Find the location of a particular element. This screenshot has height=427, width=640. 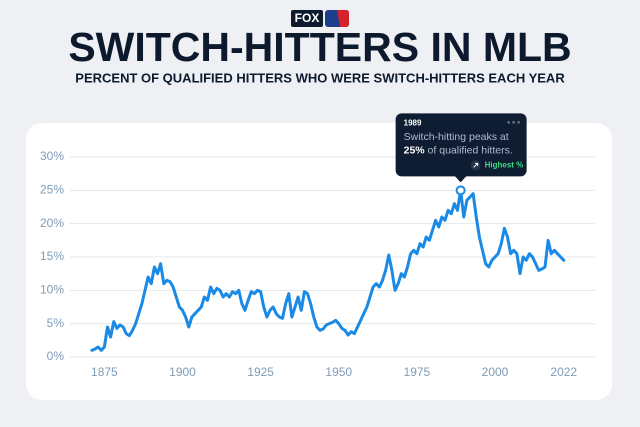

badge-arrow is located at coordinates (476, 165).